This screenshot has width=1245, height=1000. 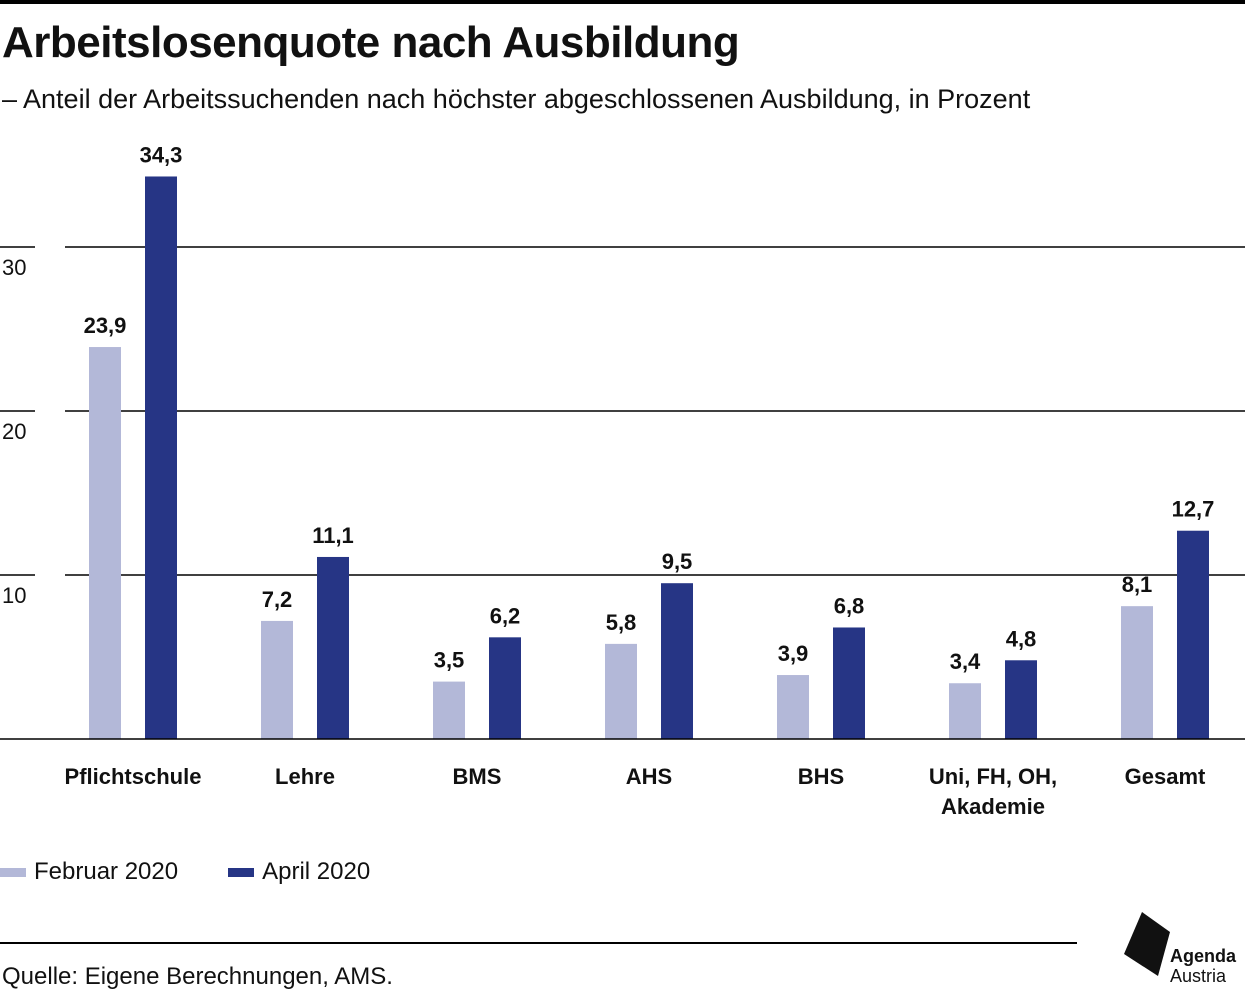 What do you see at coordinates (793, 653) in the screenshot?
I see `value-label-februar-4: 3,9` at bounding box center [793, 653].